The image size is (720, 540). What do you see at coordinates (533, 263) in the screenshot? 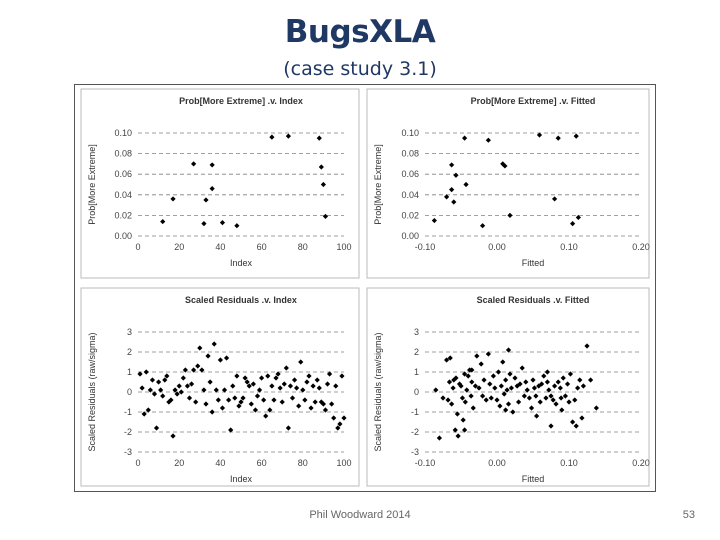
I see `x-axis-label: Fitted` at bounding box center [533, 263].